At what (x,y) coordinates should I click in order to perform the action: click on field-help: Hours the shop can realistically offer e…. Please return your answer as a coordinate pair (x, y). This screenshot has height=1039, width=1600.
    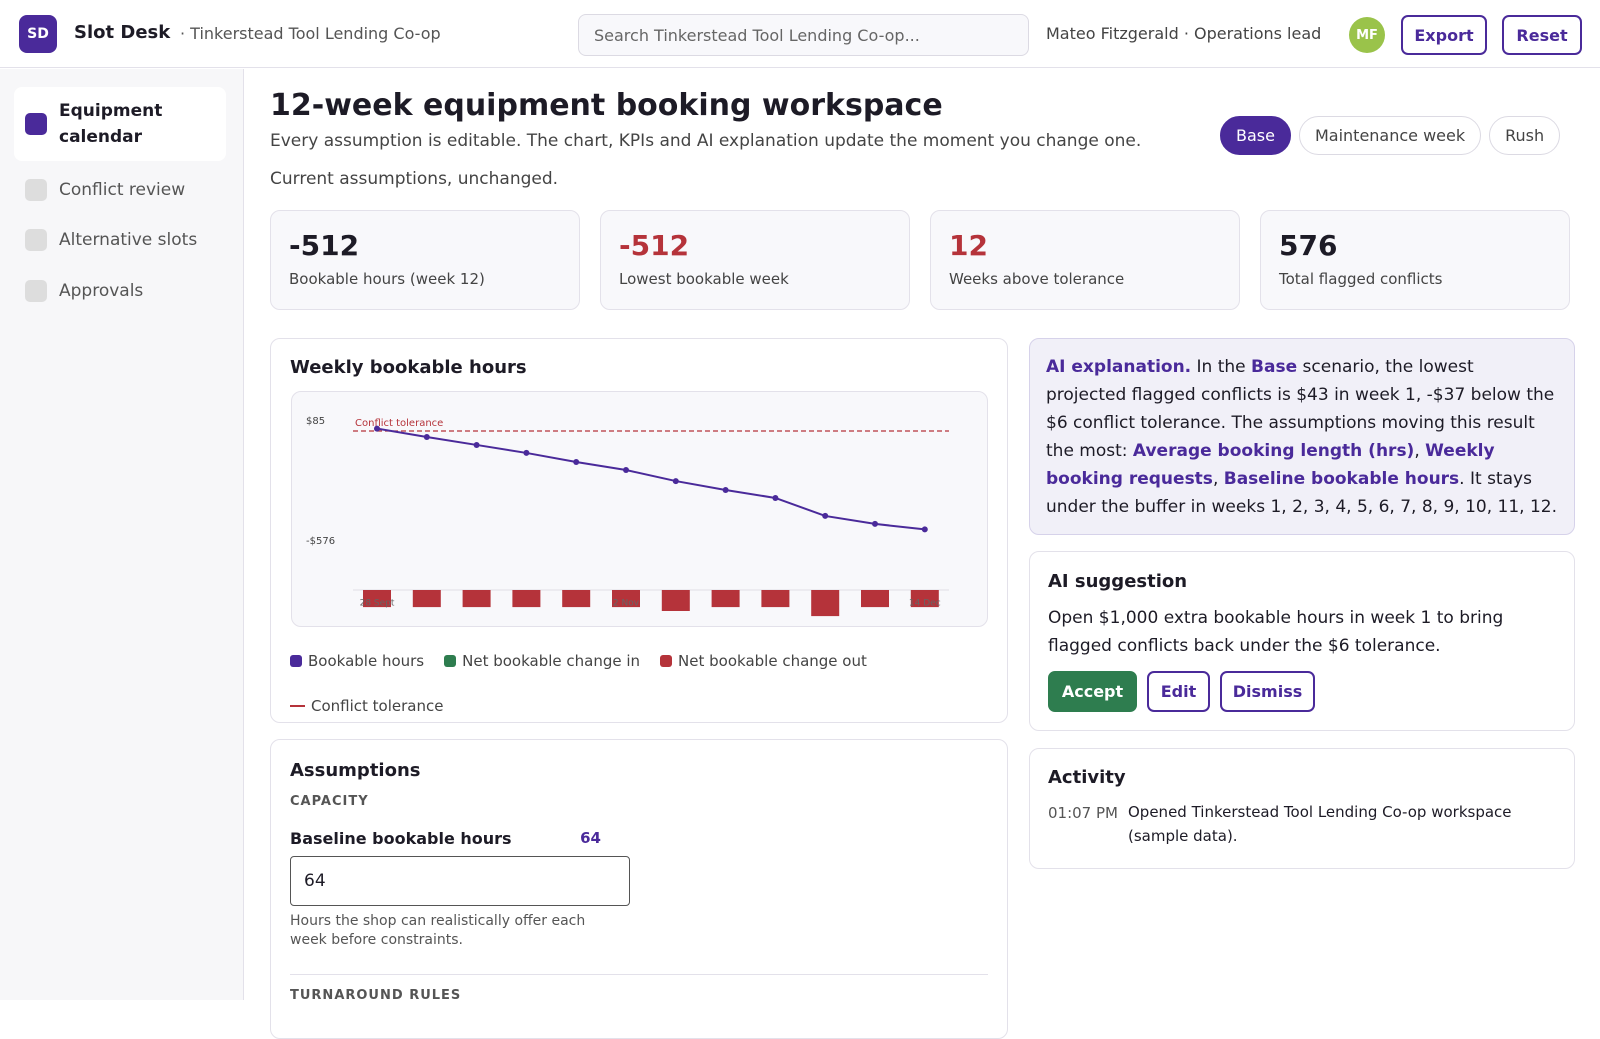
    Looking at the image, I should click on (438, 930).